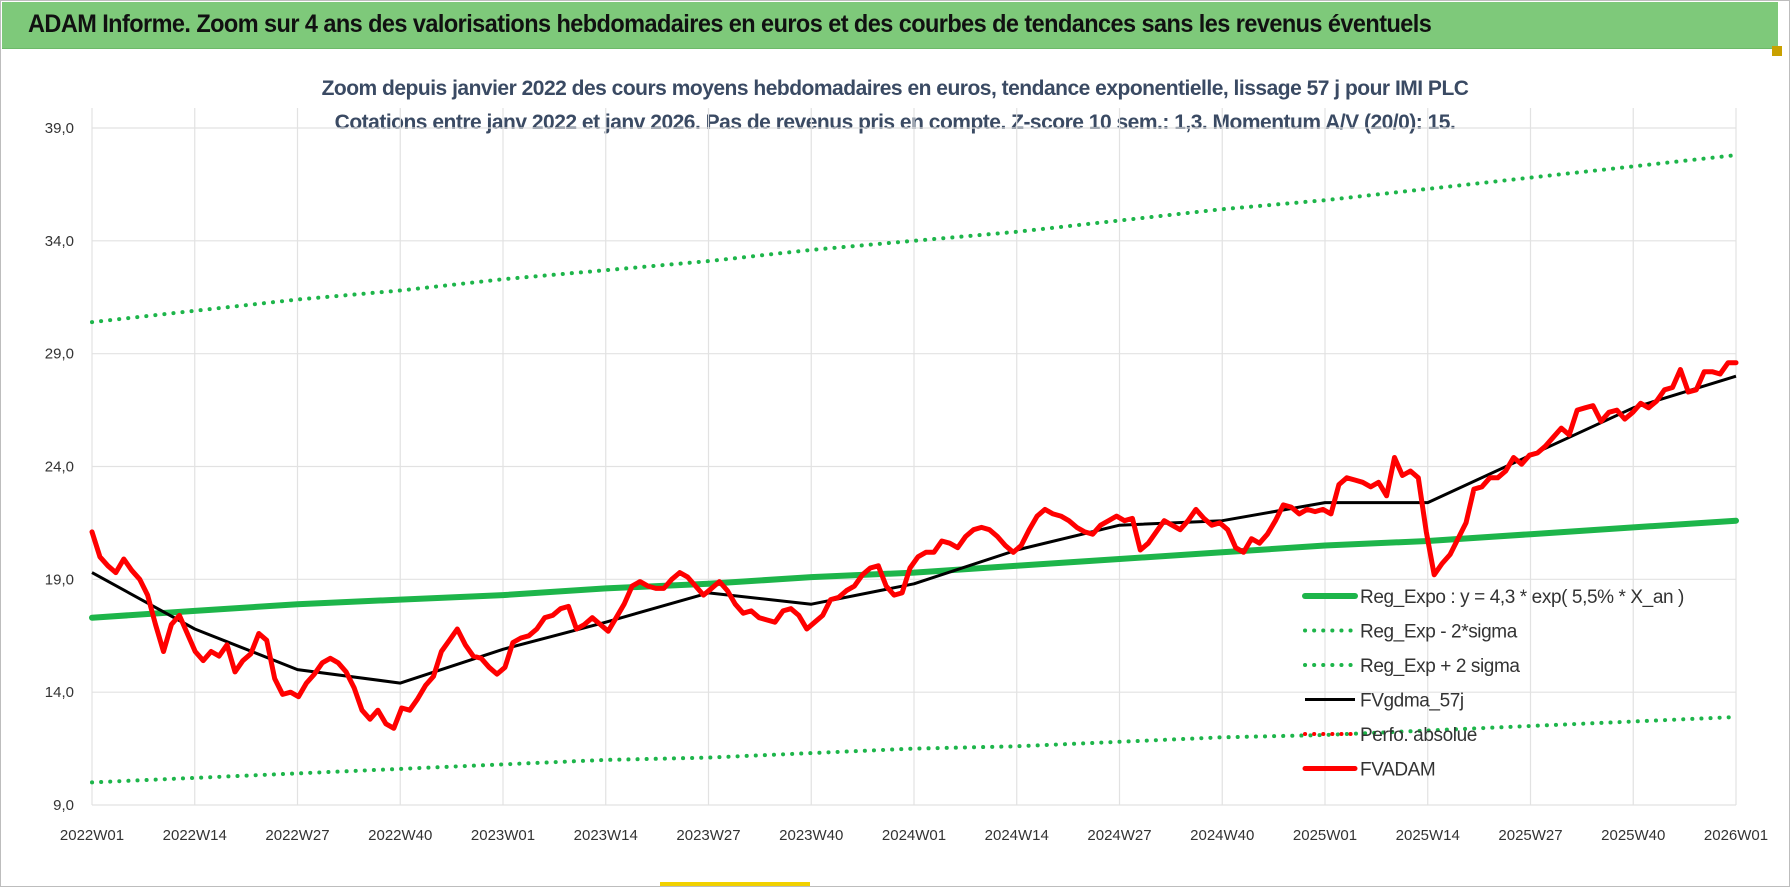  What do you see at coordinates (914, 750) in the screenshot?
I see `series-reg-minus-2sigma` at bounding box center [914, 750].